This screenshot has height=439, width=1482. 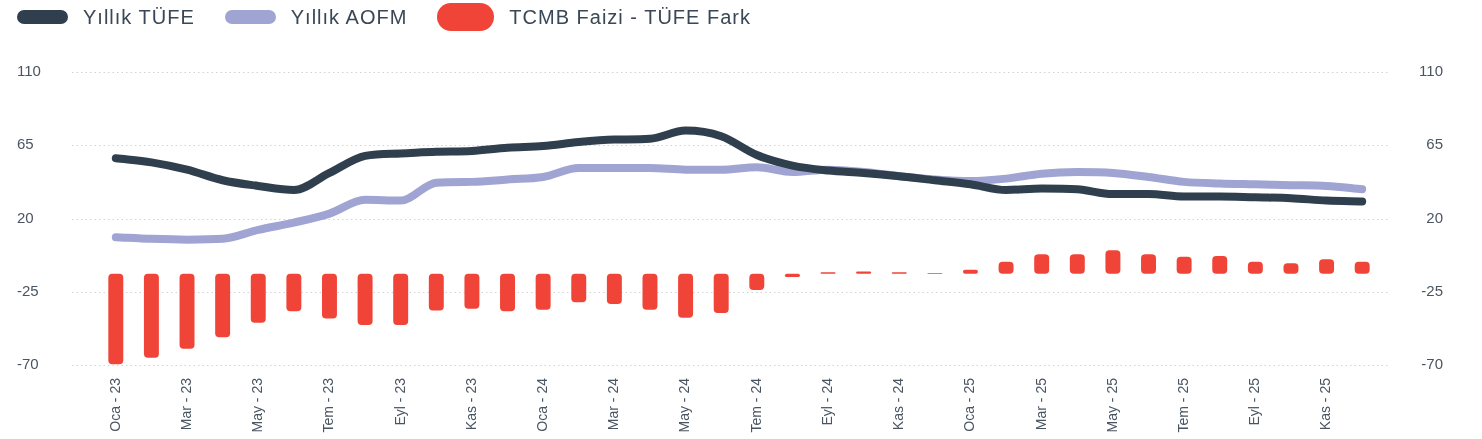 What do you see at coordinates (826, 401) in the screenshot?
I see `x-tick-label: Eyl - 24` at bounding box center [826, 401].